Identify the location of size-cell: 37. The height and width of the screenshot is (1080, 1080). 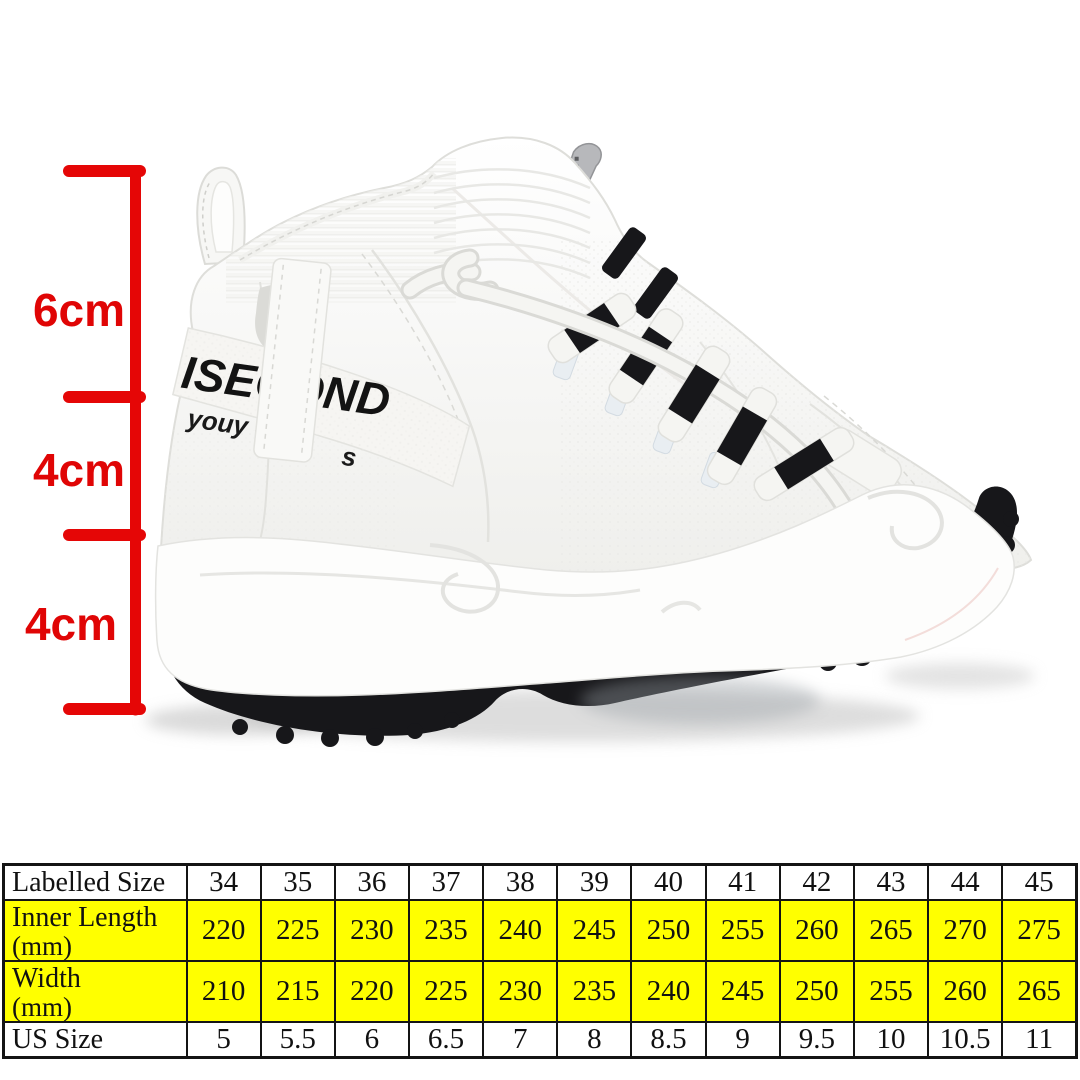
(446, 882).